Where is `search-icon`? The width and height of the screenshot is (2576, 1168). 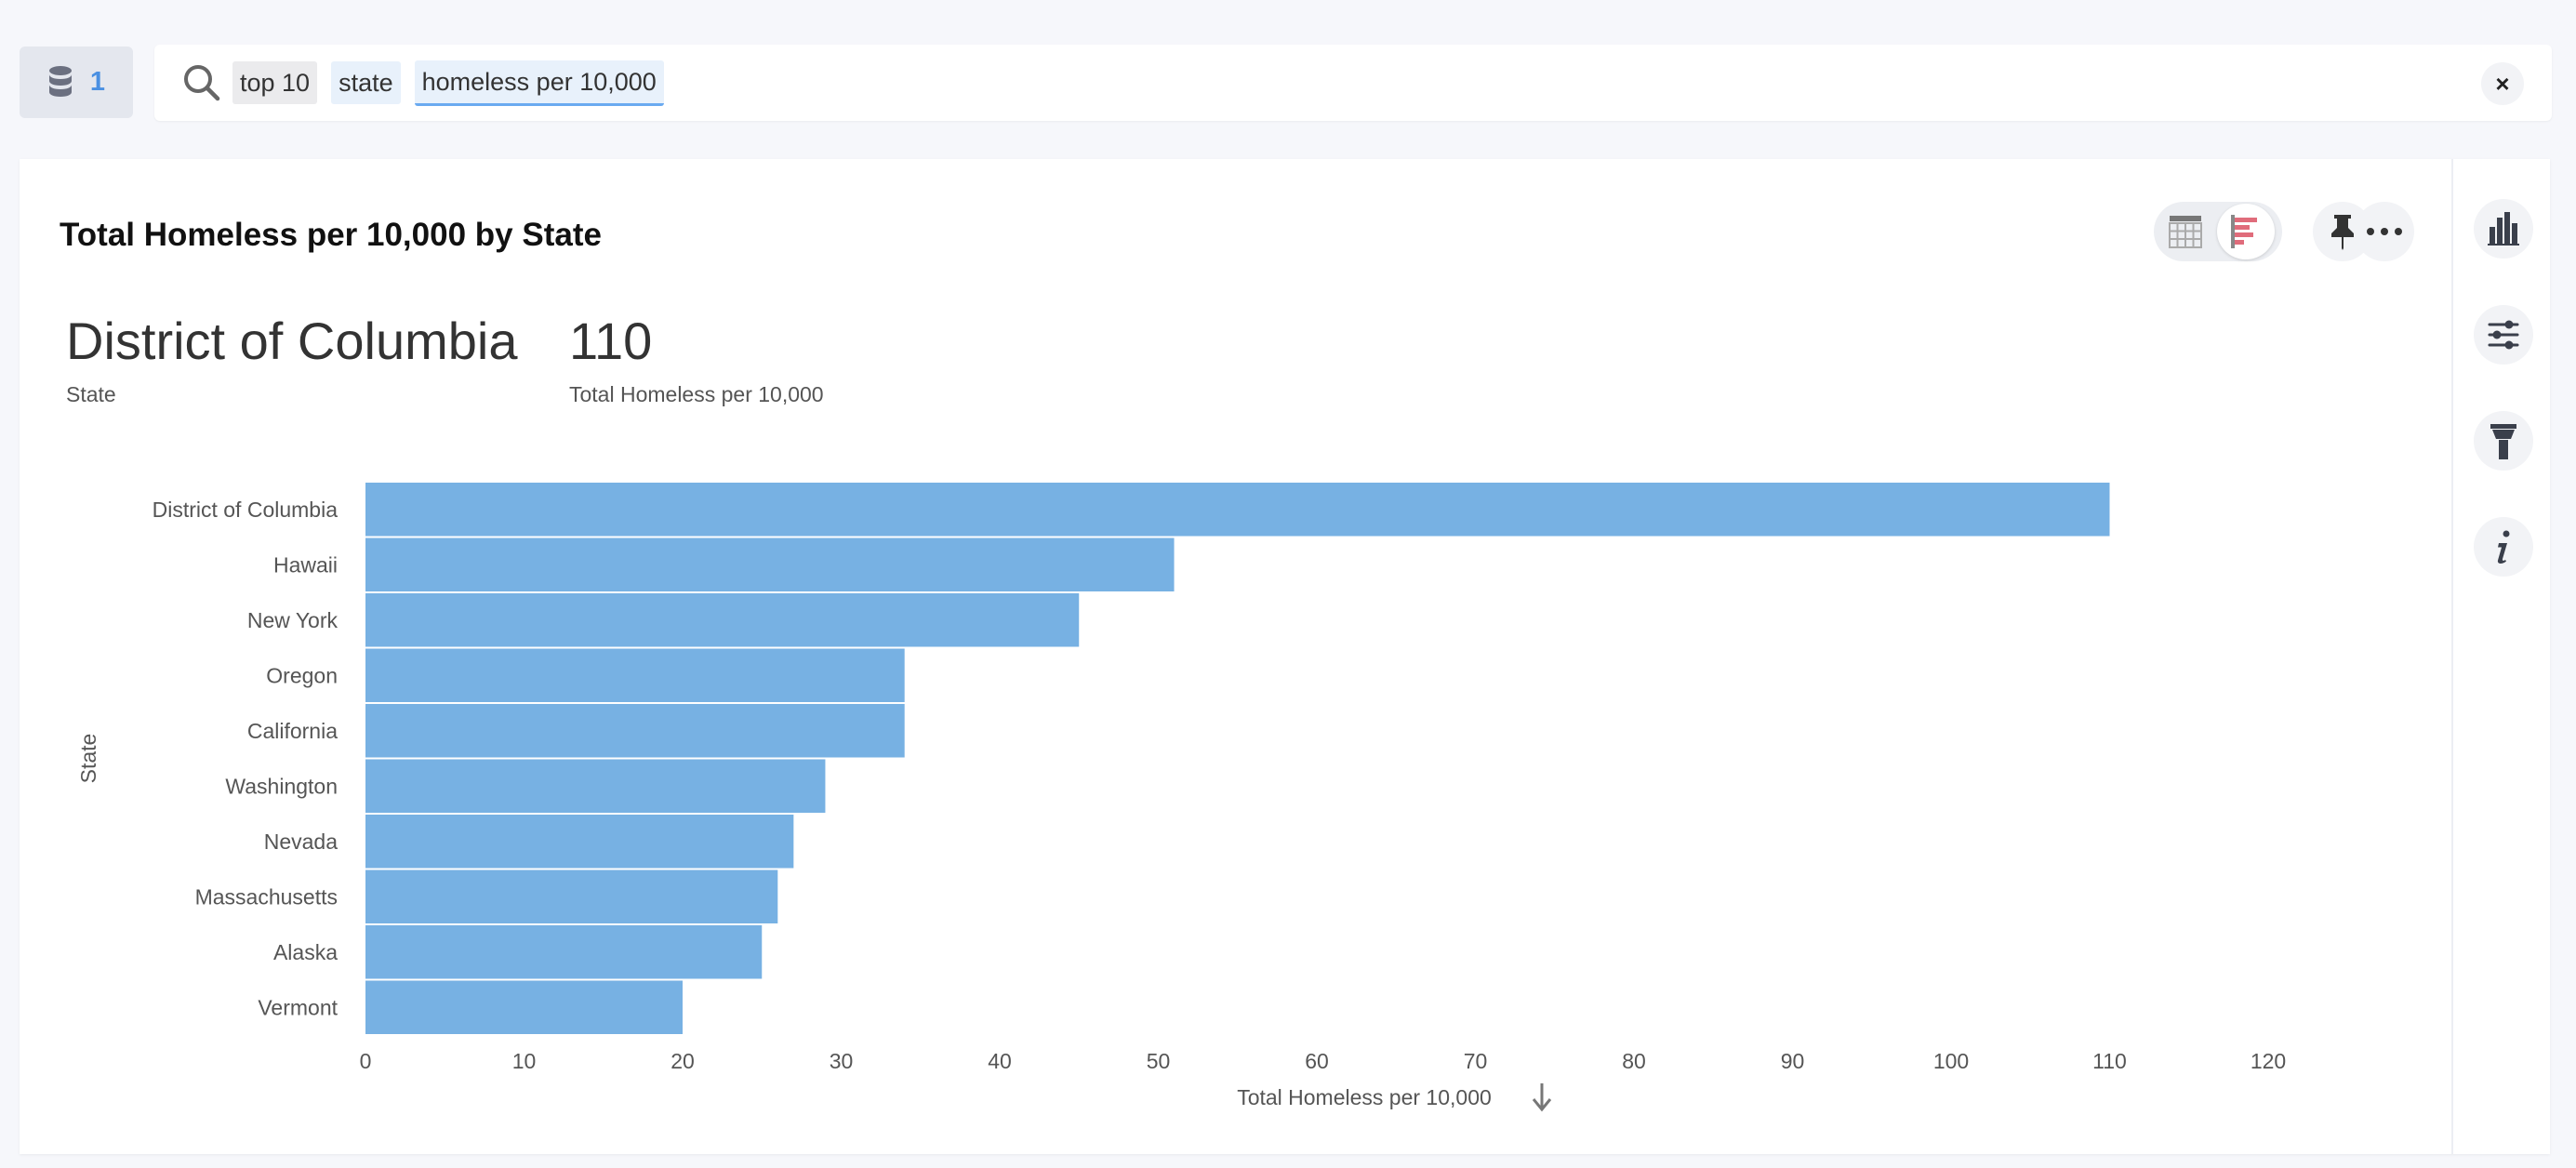 search-icon is located at coordinates (202, 83).